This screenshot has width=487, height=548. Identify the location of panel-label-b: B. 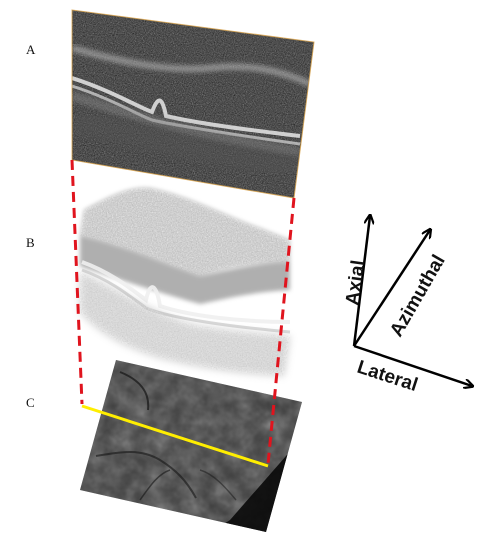
(30, 242).